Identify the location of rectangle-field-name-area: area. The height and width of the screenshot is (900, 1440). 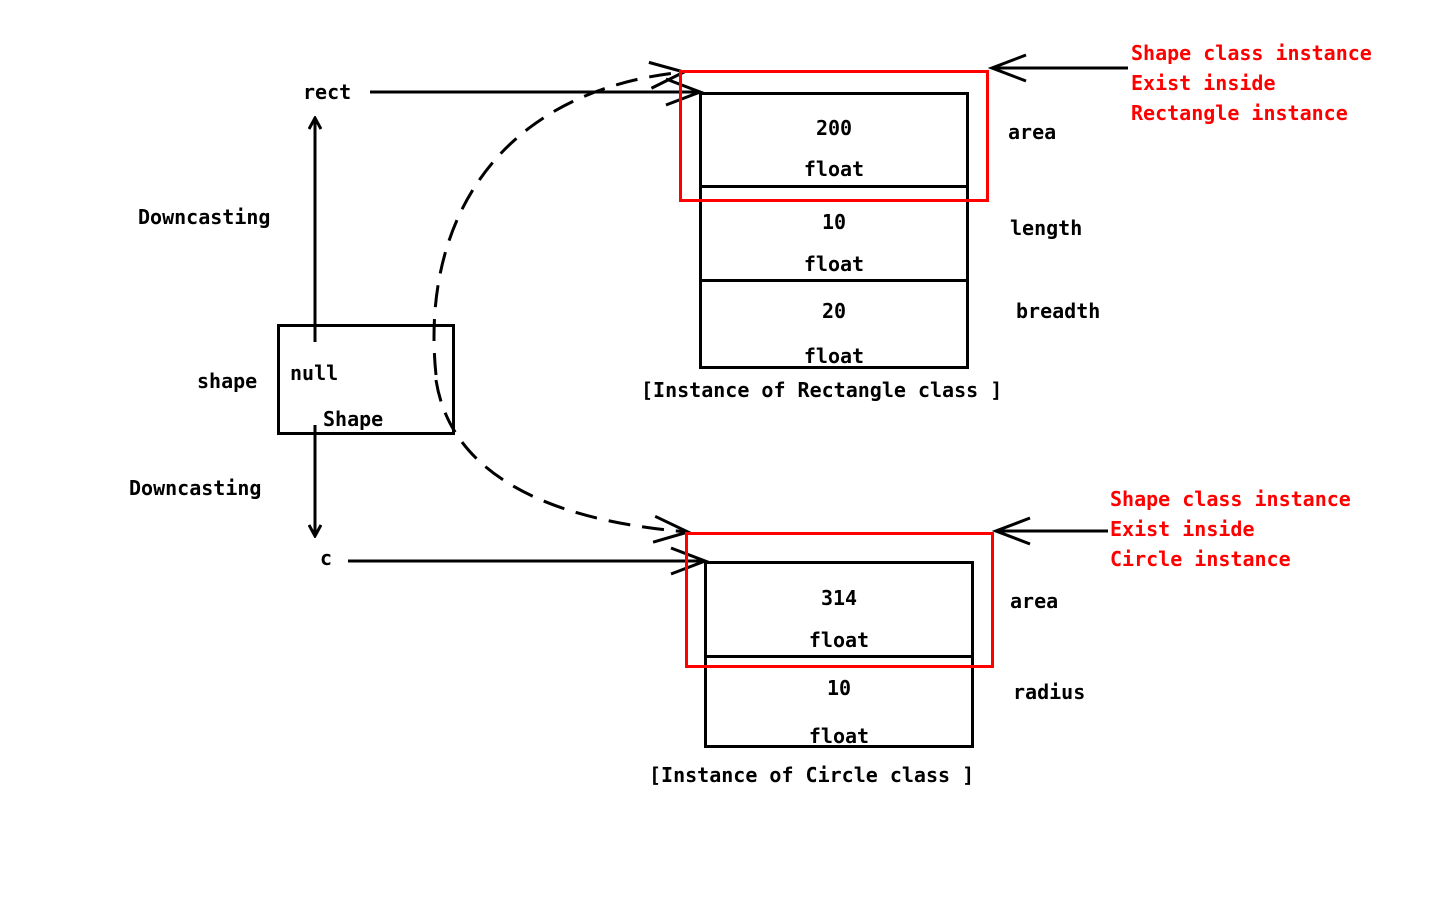
(1032, 132).